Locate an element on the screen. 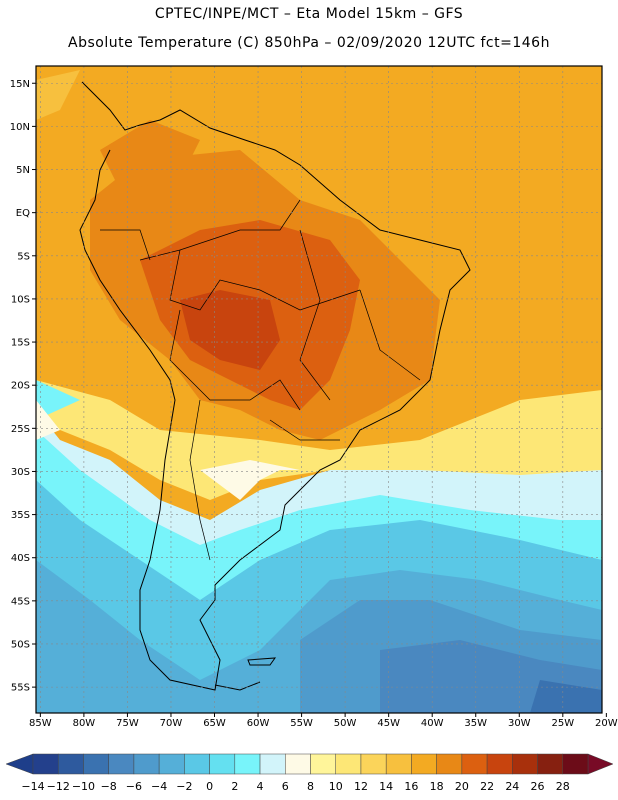 Image resolution: width=618 pixels, height=800 pixels. lon-label: 20W is located at coordinates (606, 723).